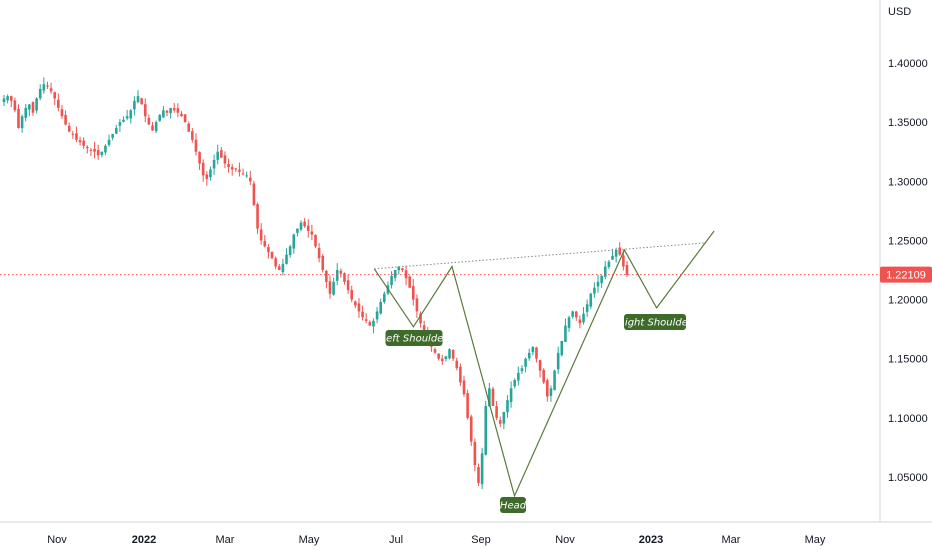  What do you see at coordinates (537, 413) in the screenshot?
I see `pattern-labels: Left Shoulder Head Right Shoulder` at bounding box center [537, 413].